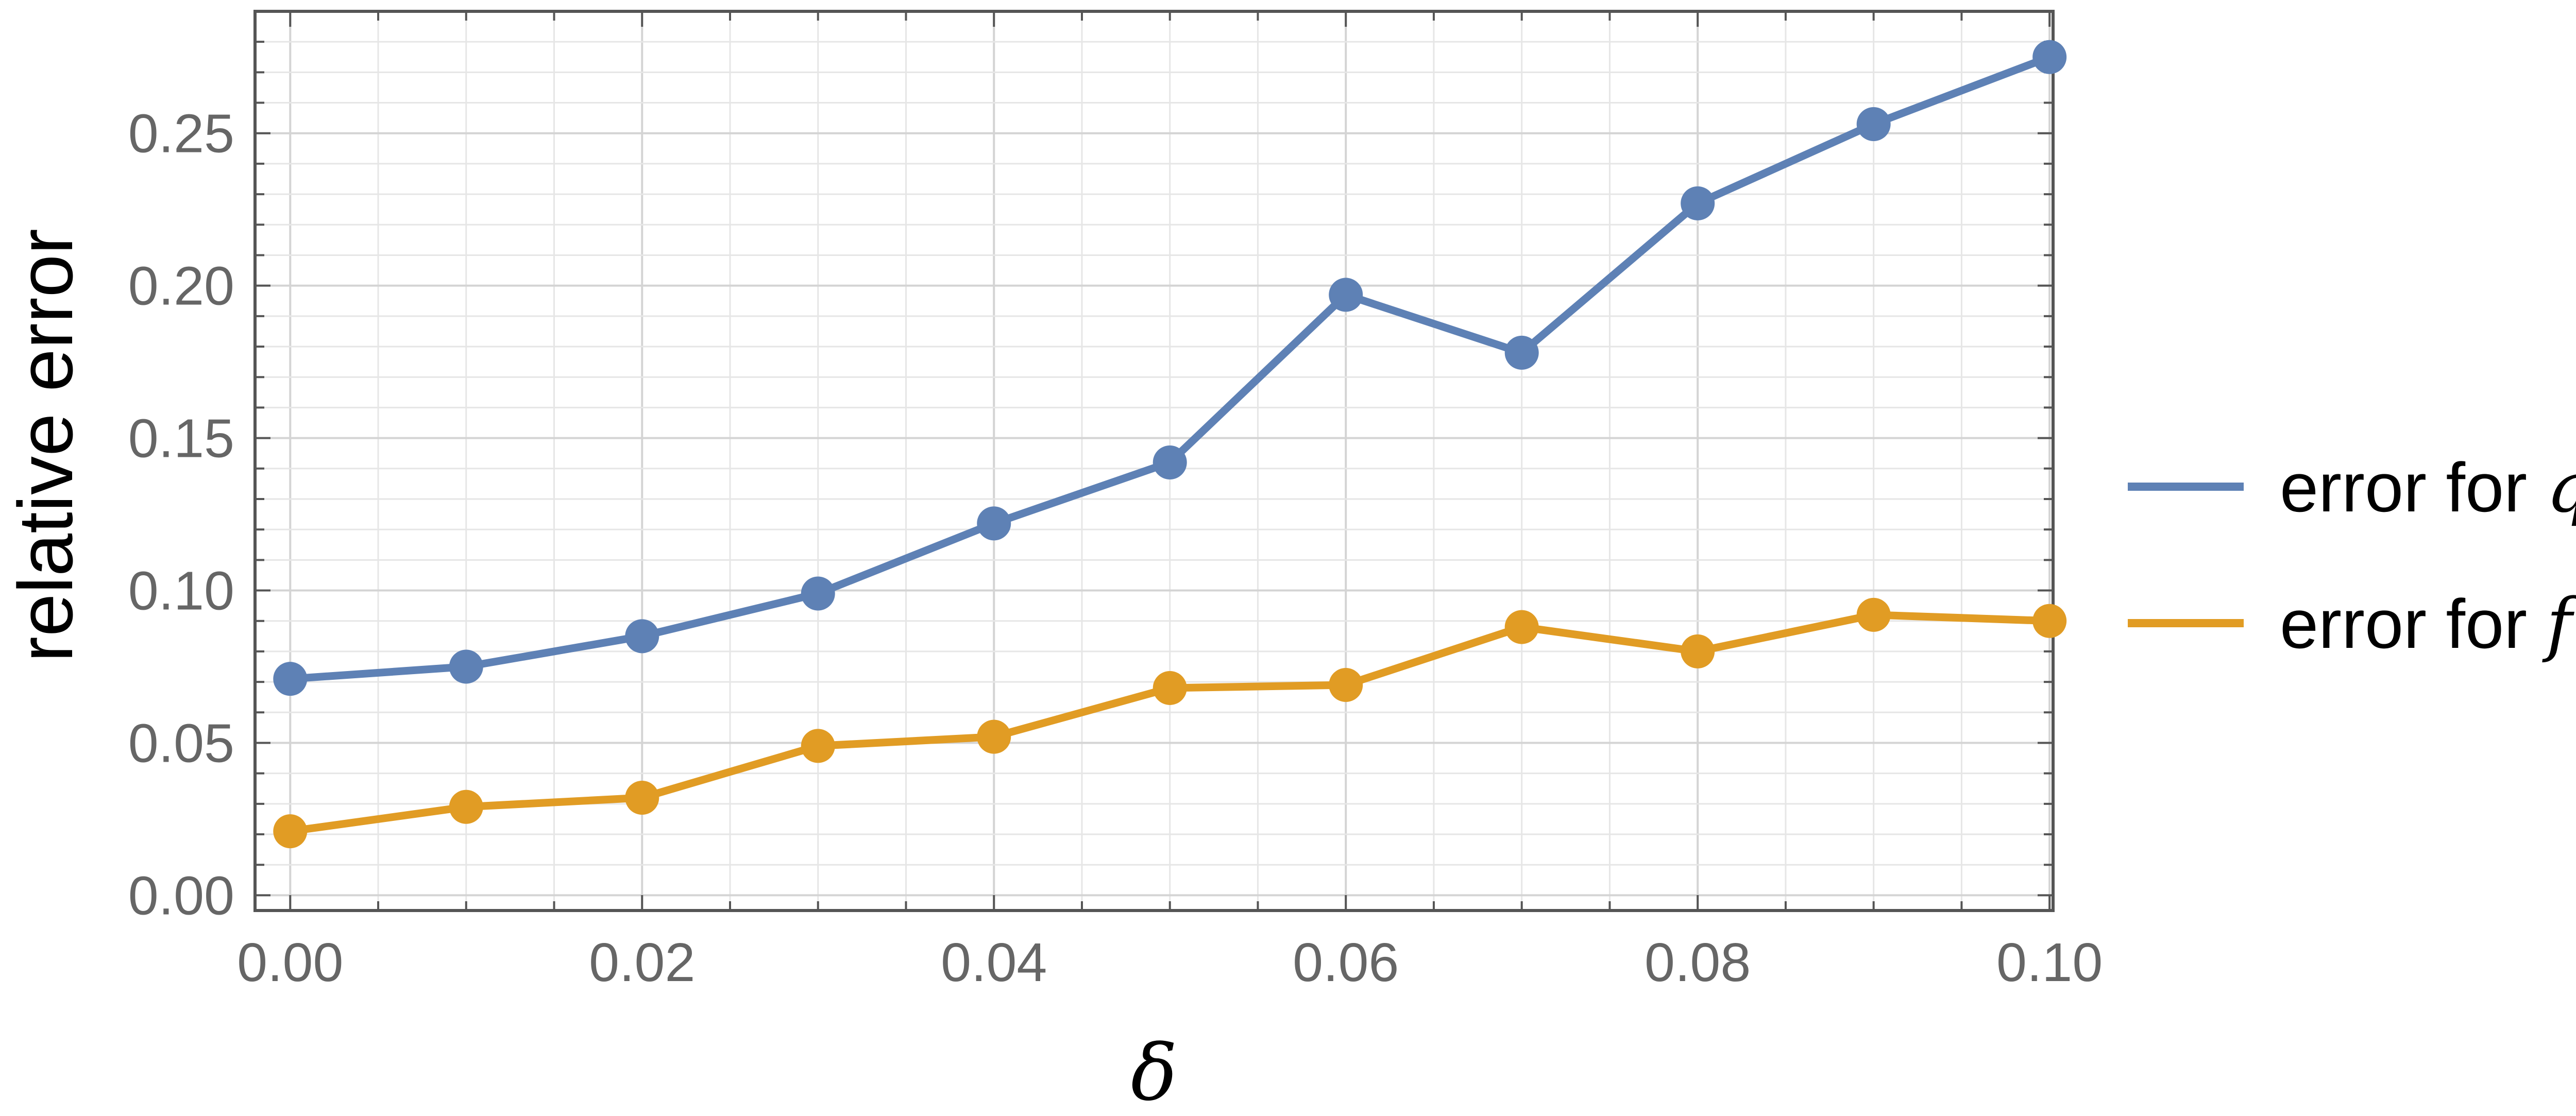 The image size is (2576, 1116). What do you see at coordinates (2561, 487) in the screenshot?
I see `legend-label-q-symbol: q` at bounding box center [2561, 487].